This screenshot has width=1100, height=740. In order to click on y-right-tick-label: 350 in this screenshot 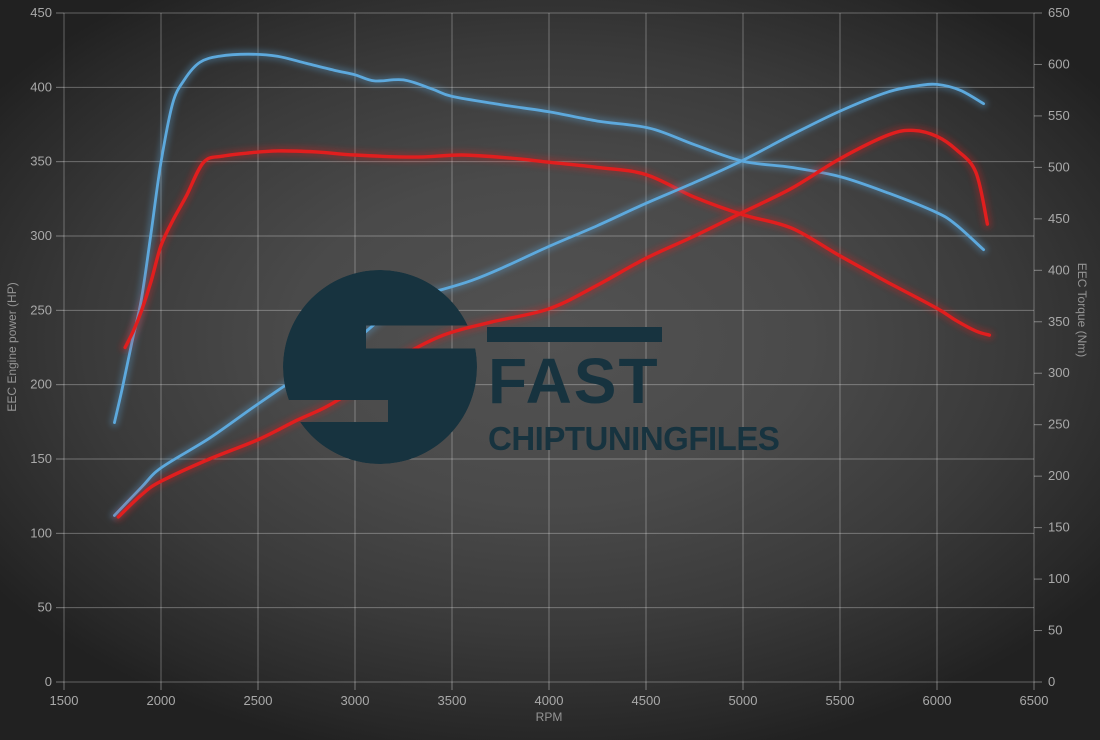, I will do `click(1059, 321)`.